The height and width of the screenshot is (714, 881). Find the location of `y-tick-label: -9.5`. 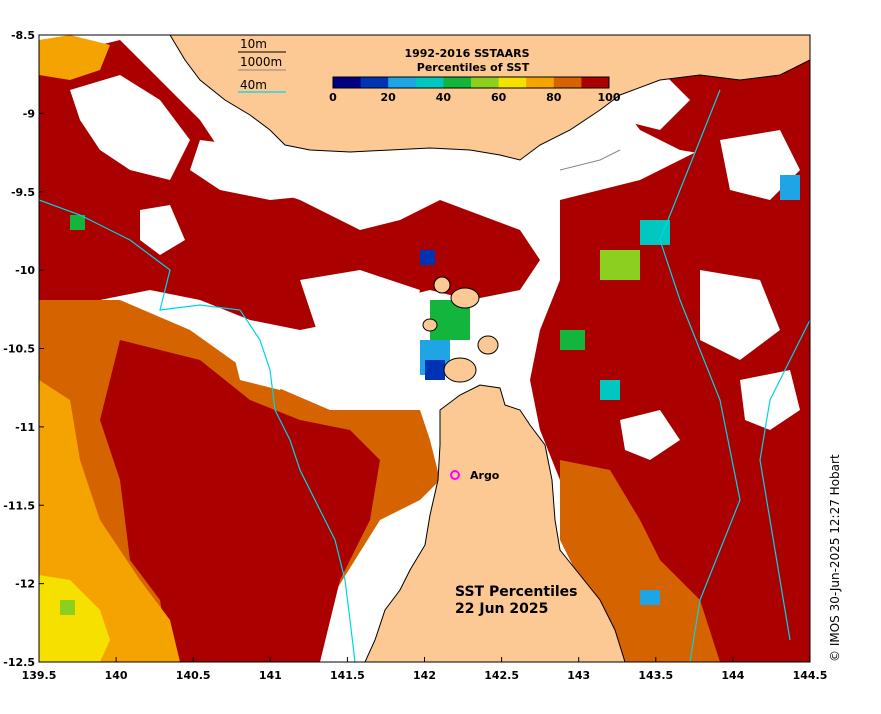

y-tick-label: -9.5 is located at coordinates (23, 192).